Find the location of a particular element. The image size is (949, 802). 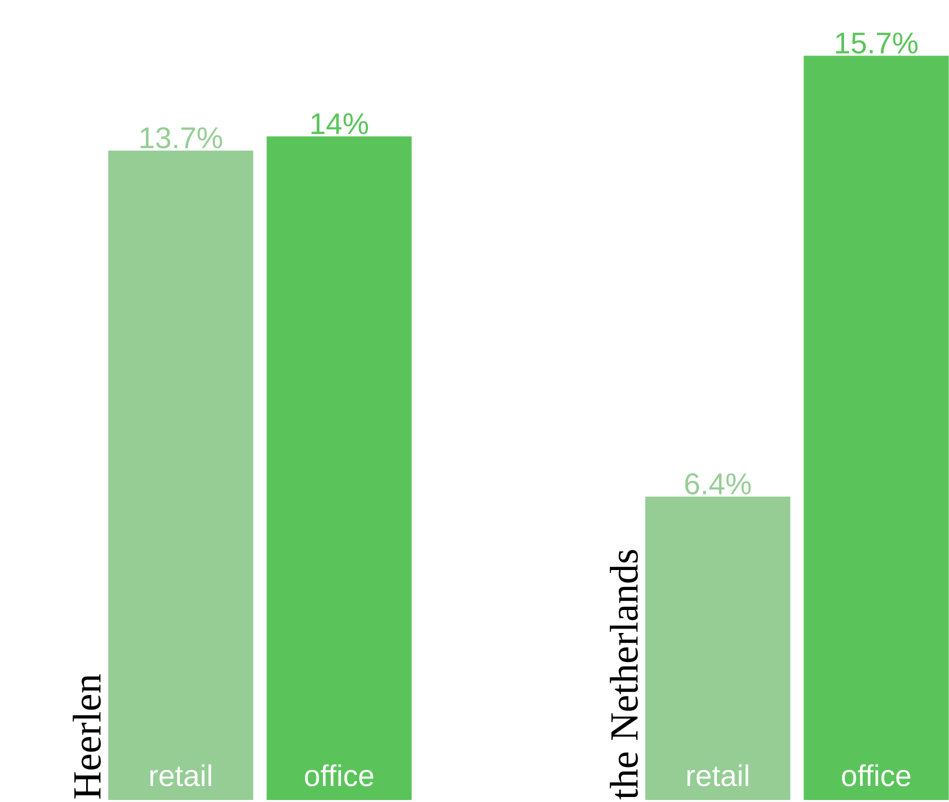

data-label: 6.4% is located at coordinates (718, 483).